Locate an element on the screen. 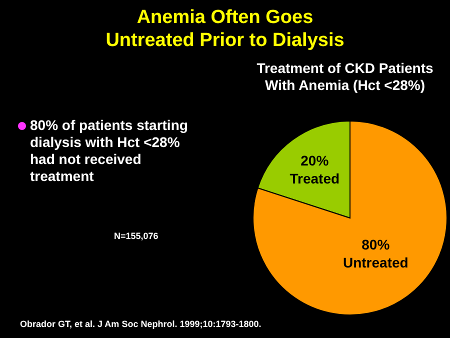 This screenshot has height=338, width=450. text: Obrador GT, et al. J Am Soc Nephrol. 1999;10:1793-1800. is located at coordinates (141, 324).